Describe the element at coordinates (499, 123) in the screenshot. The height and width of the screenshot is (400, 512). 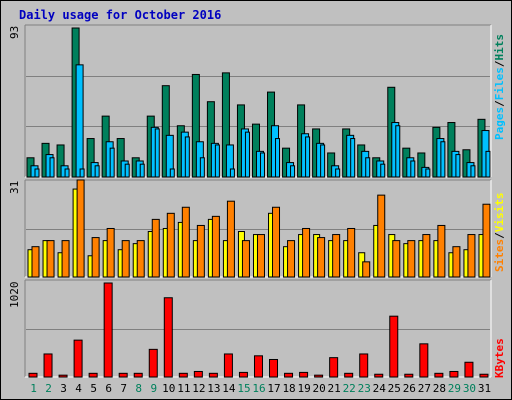
I see `hits-files-pages-legend-part: Pages` at that location.